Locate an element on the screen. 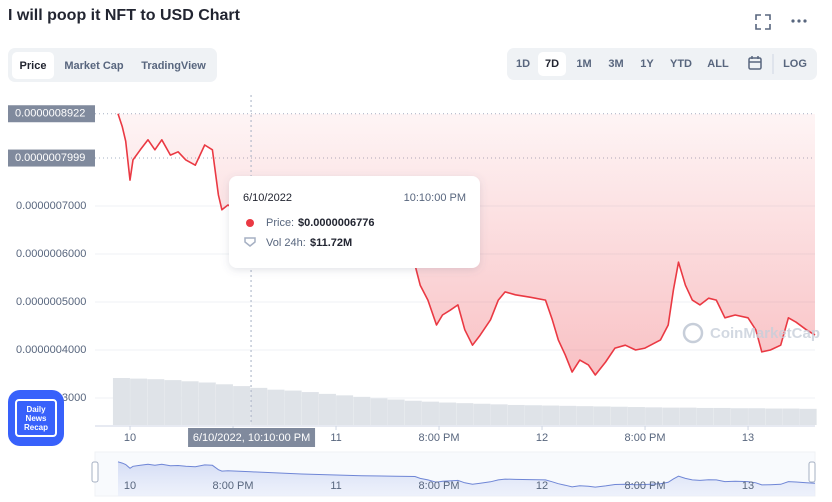 The image size is (832, 502). current-price-label: 0.0000008922 is located at coordinates (50, 114).